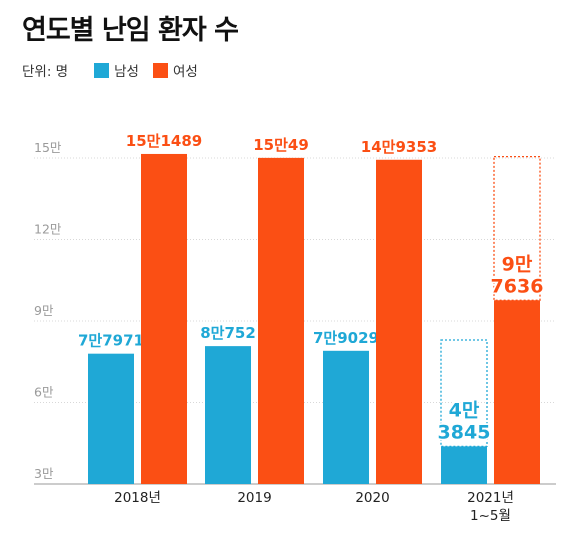  Describe the element at coordinates (102, 70) in the screenshot. I see `legend-swatch-male` at that location.